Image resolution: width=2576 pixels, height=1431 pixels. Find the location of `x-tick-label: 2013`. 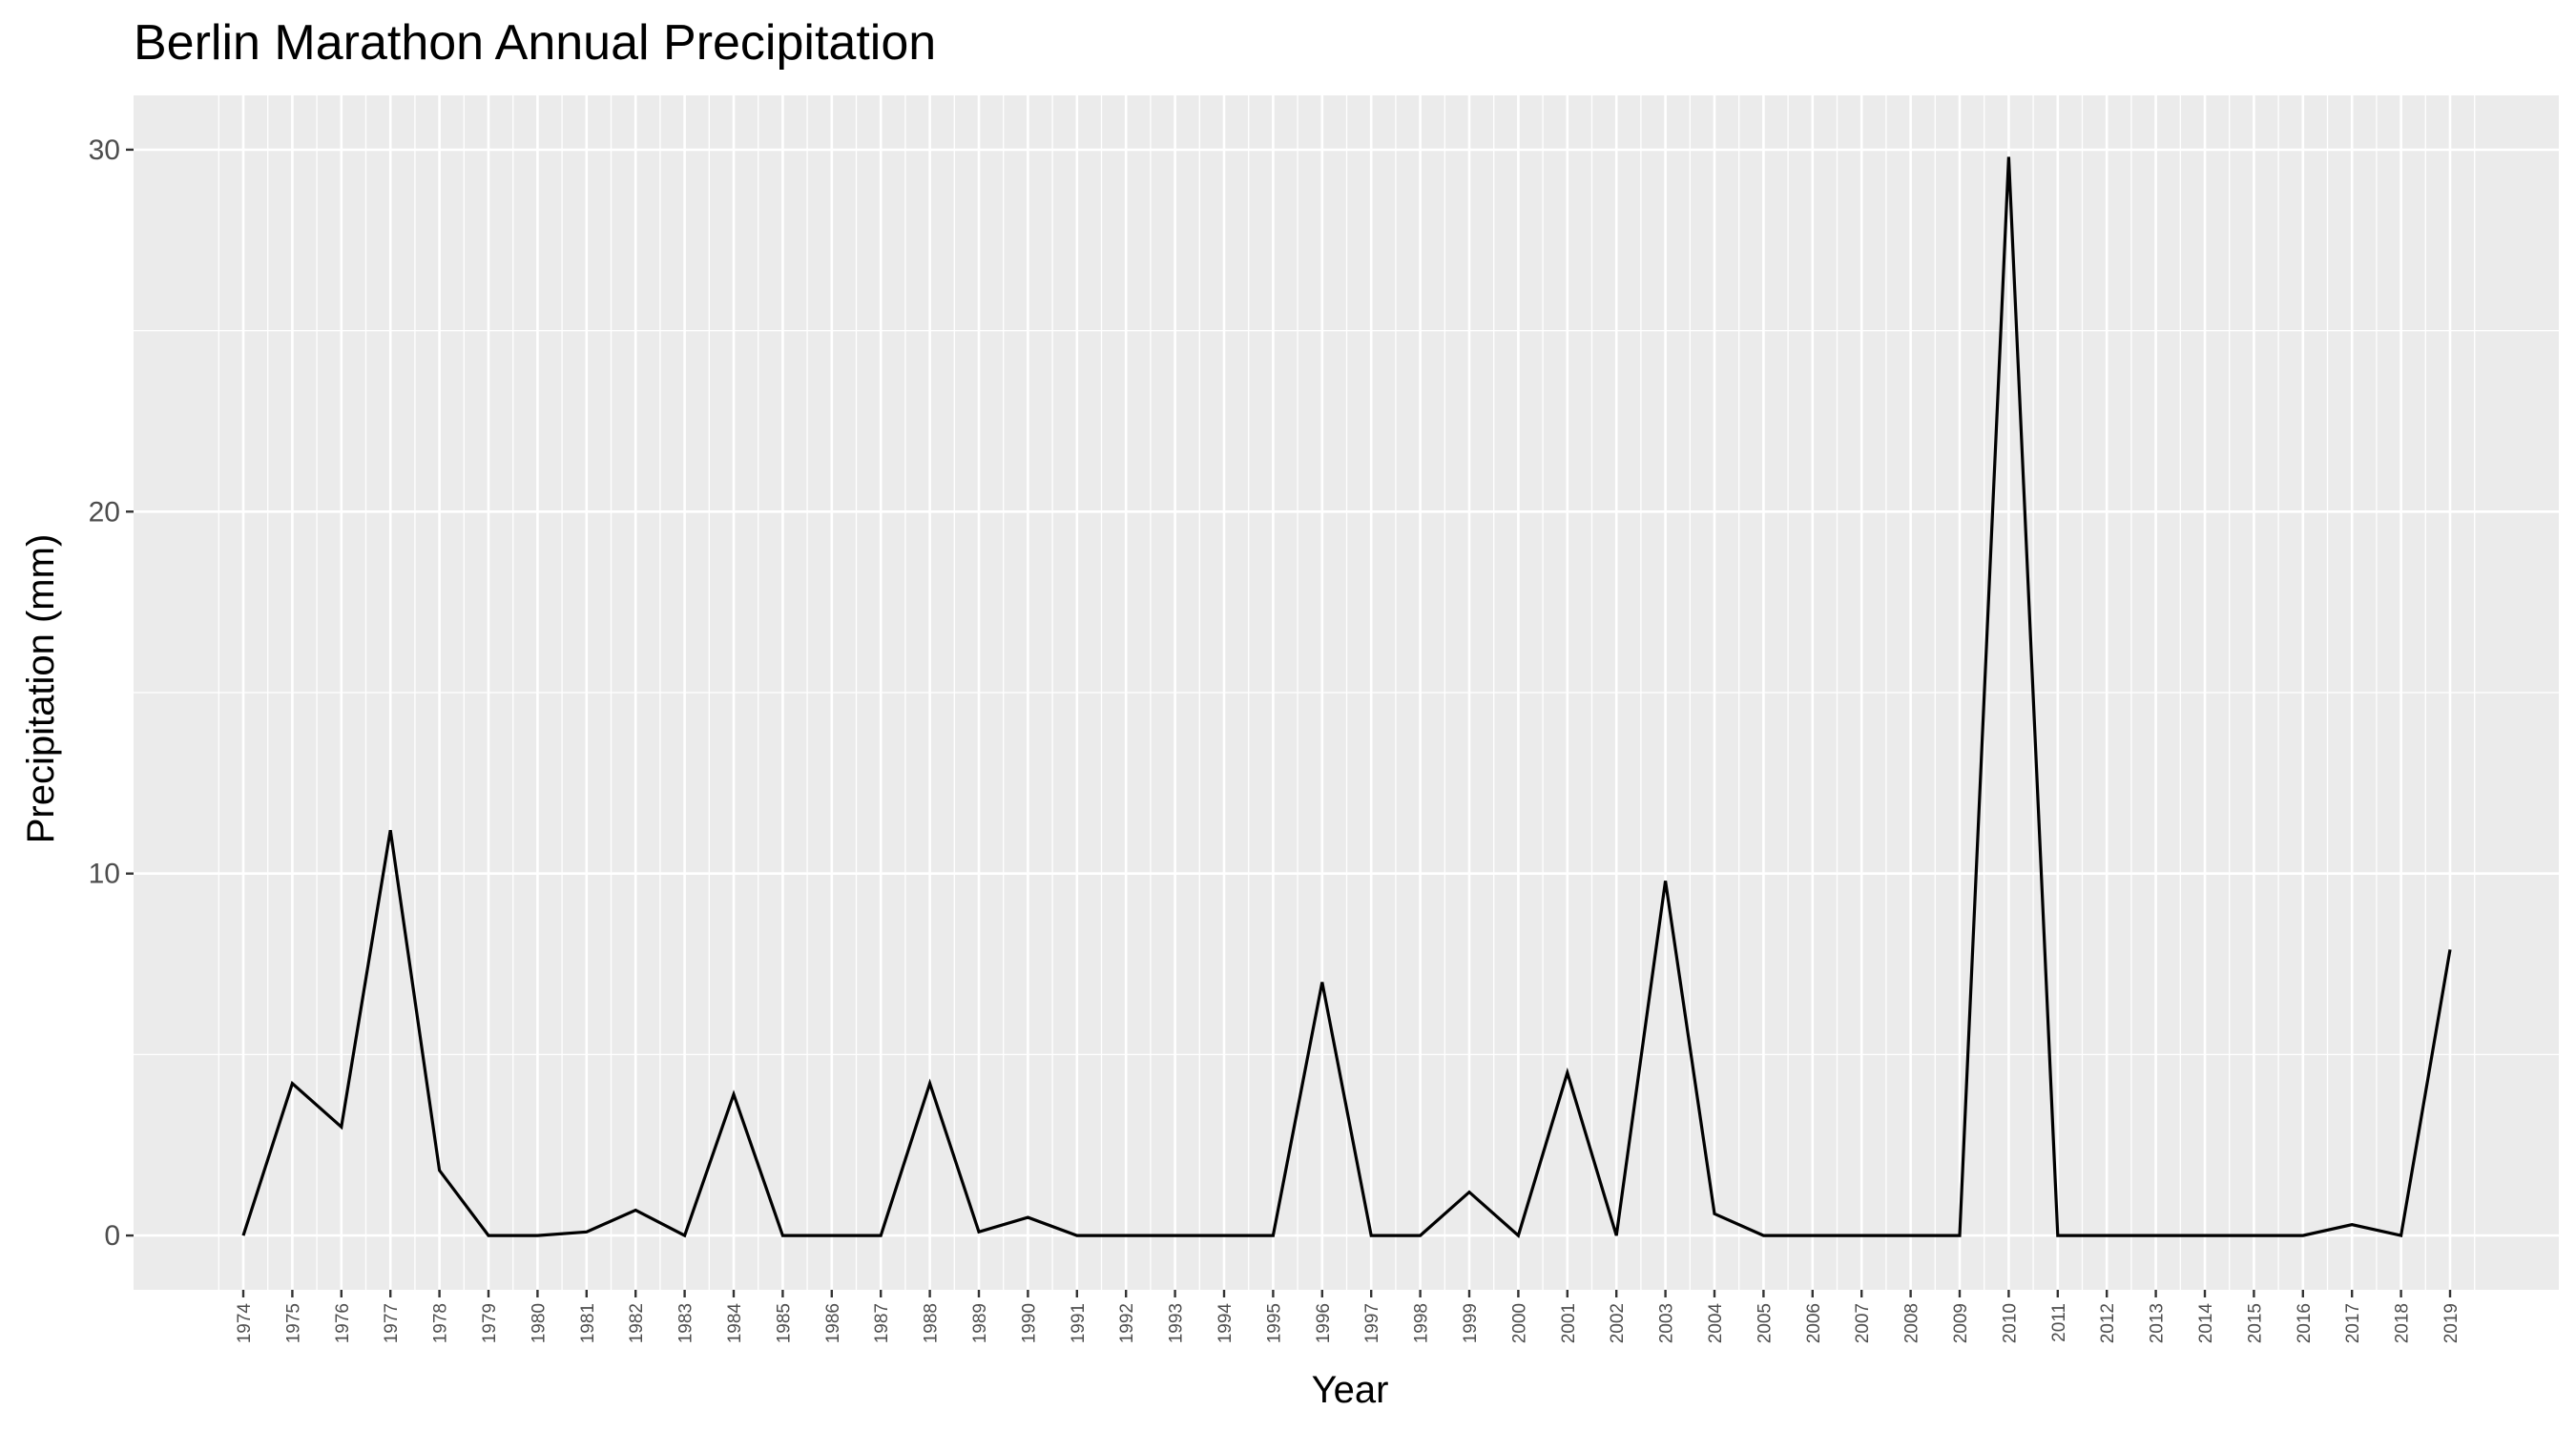

x-tick-label: 2013 is located at coordinates (2158, 1323).